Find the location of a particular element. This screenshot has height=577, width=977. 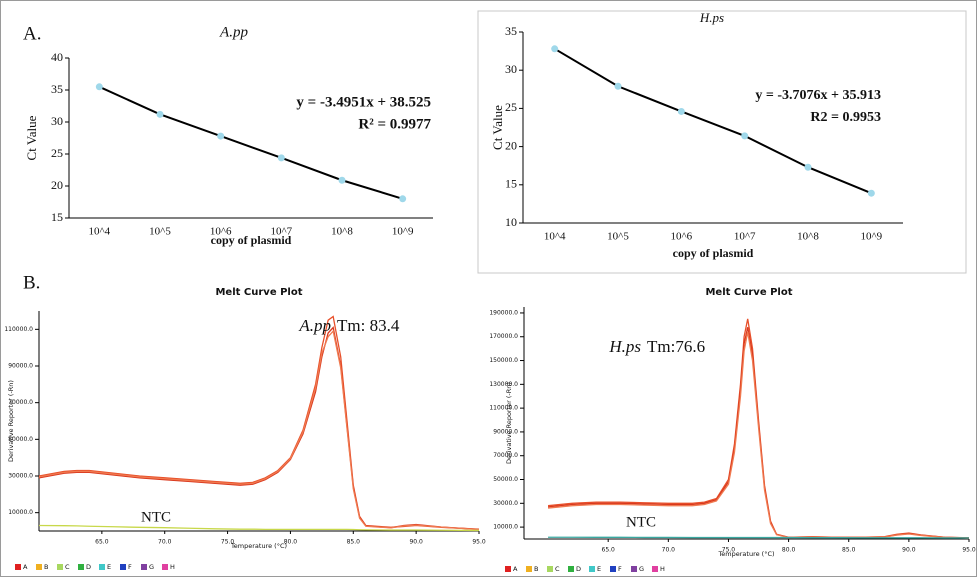

y-tick-label: 90000.0 is located at coordinates (505, 431).